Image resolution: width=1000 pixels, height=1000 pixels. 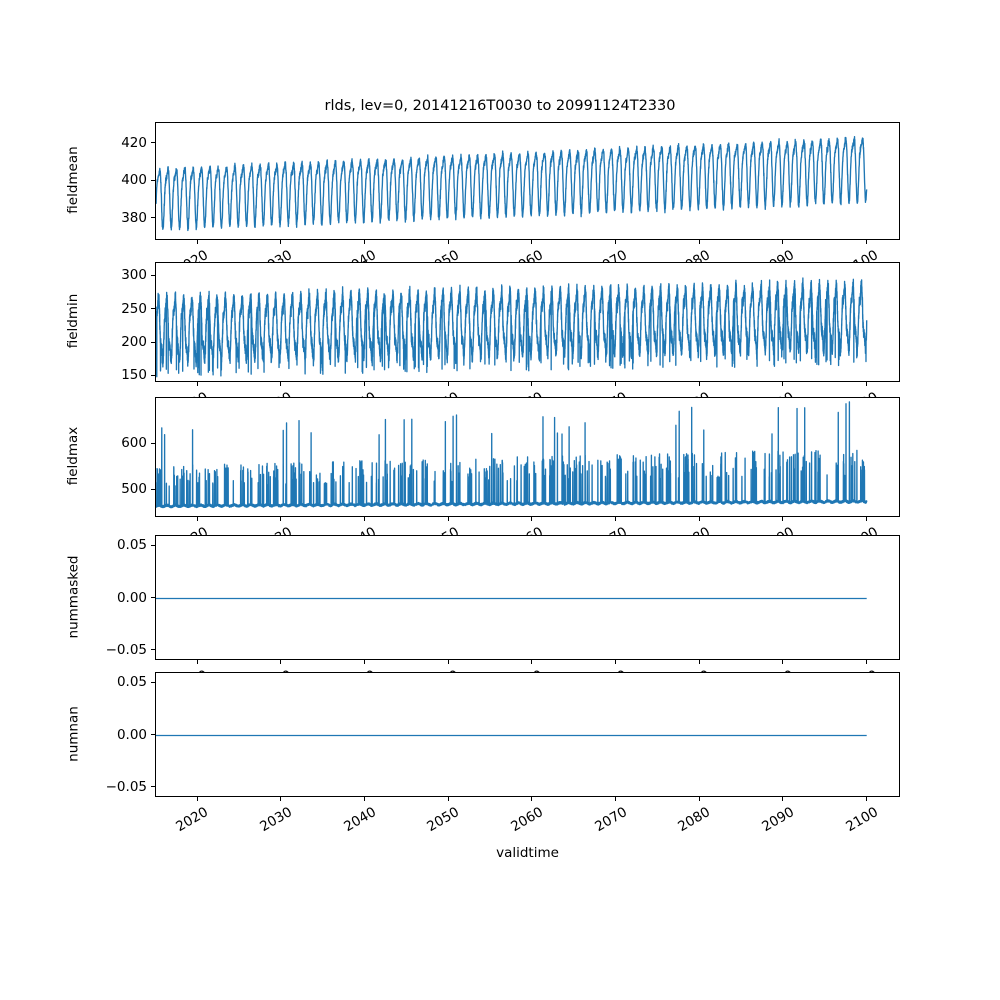 I want to click on subplot-numnan, so click(x=527, y=734).